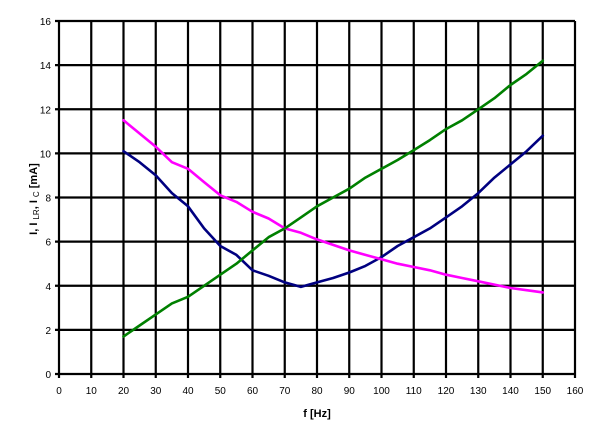  I want to click on y-axis-title: I, I LR, I C [mA], so click(34, 199).